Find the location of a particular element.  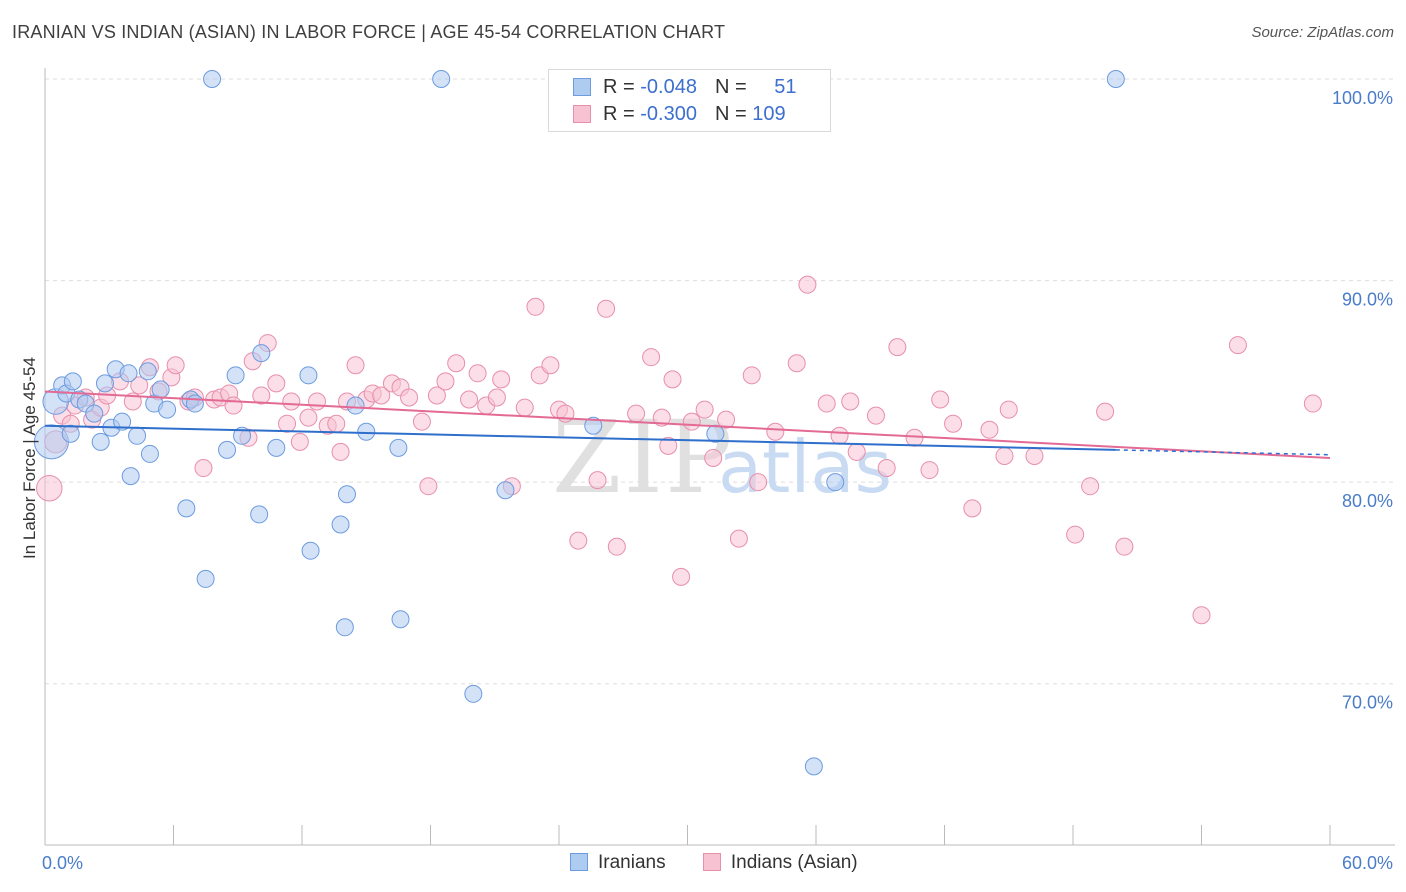

series-legend: Iranians Indians (Asian) is located at coordinates (730, 863).